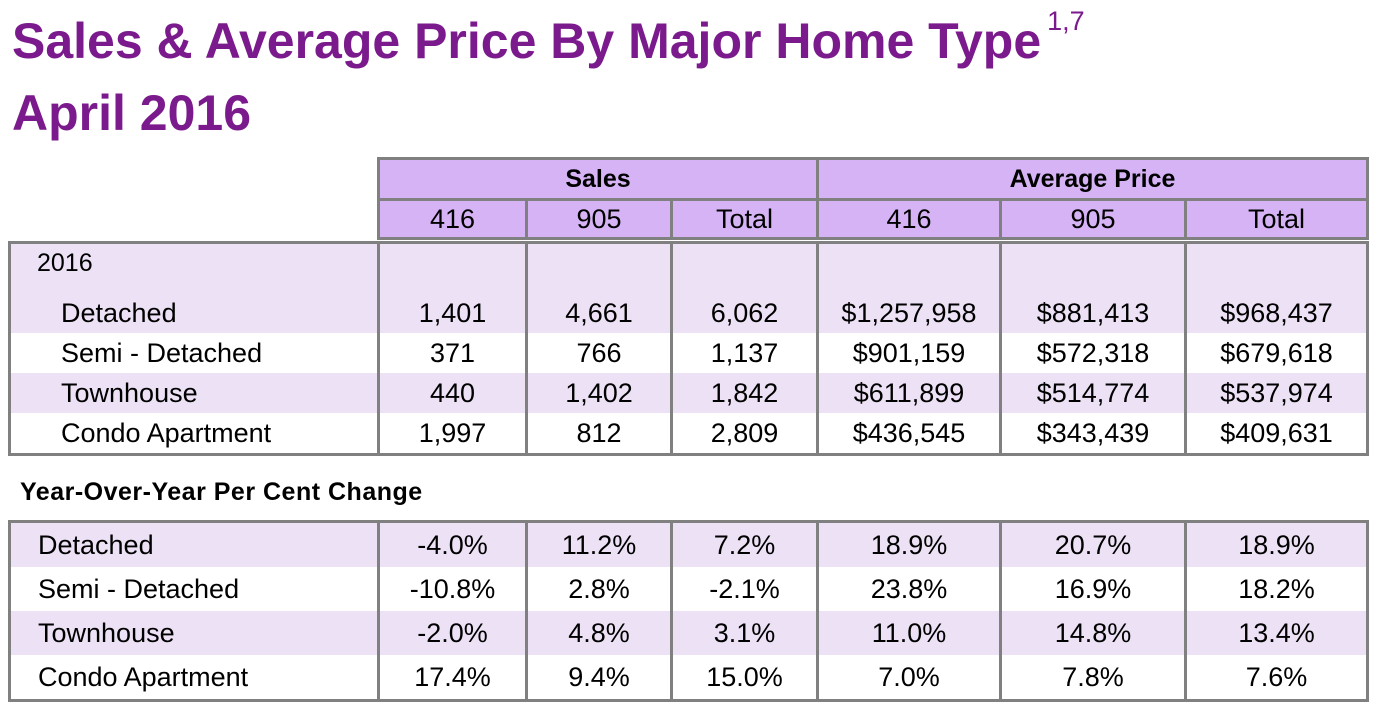  I want to click on table-cell: 6,062, so click(744, 313).